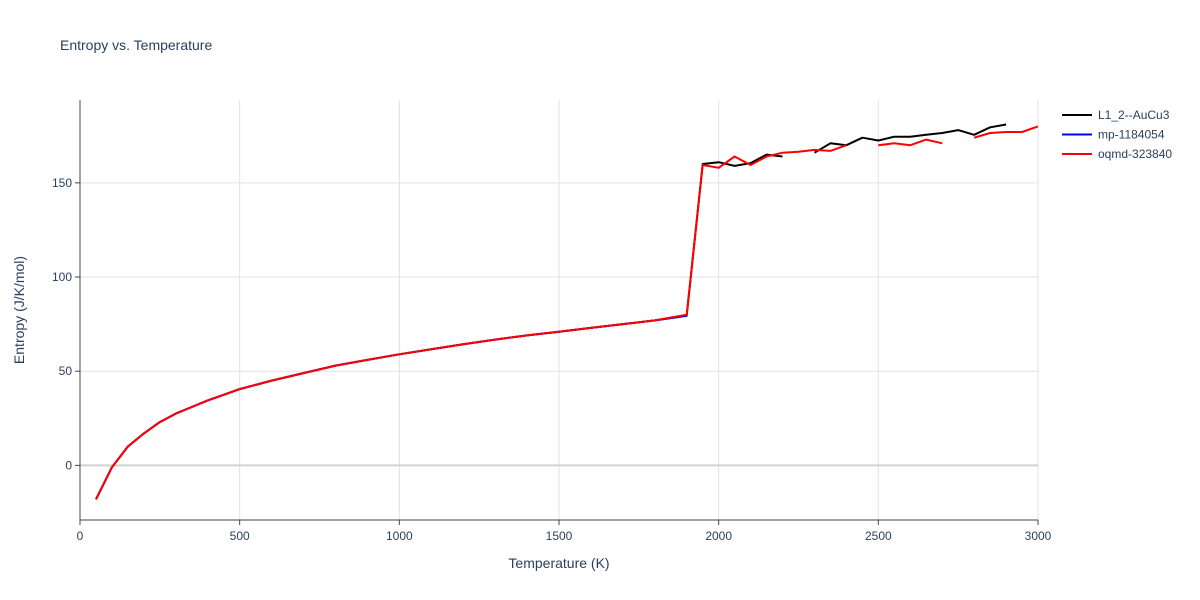 This screenshot has width=1200, height=600. I want to click on y-tick-label: 100, so click(62, 277).